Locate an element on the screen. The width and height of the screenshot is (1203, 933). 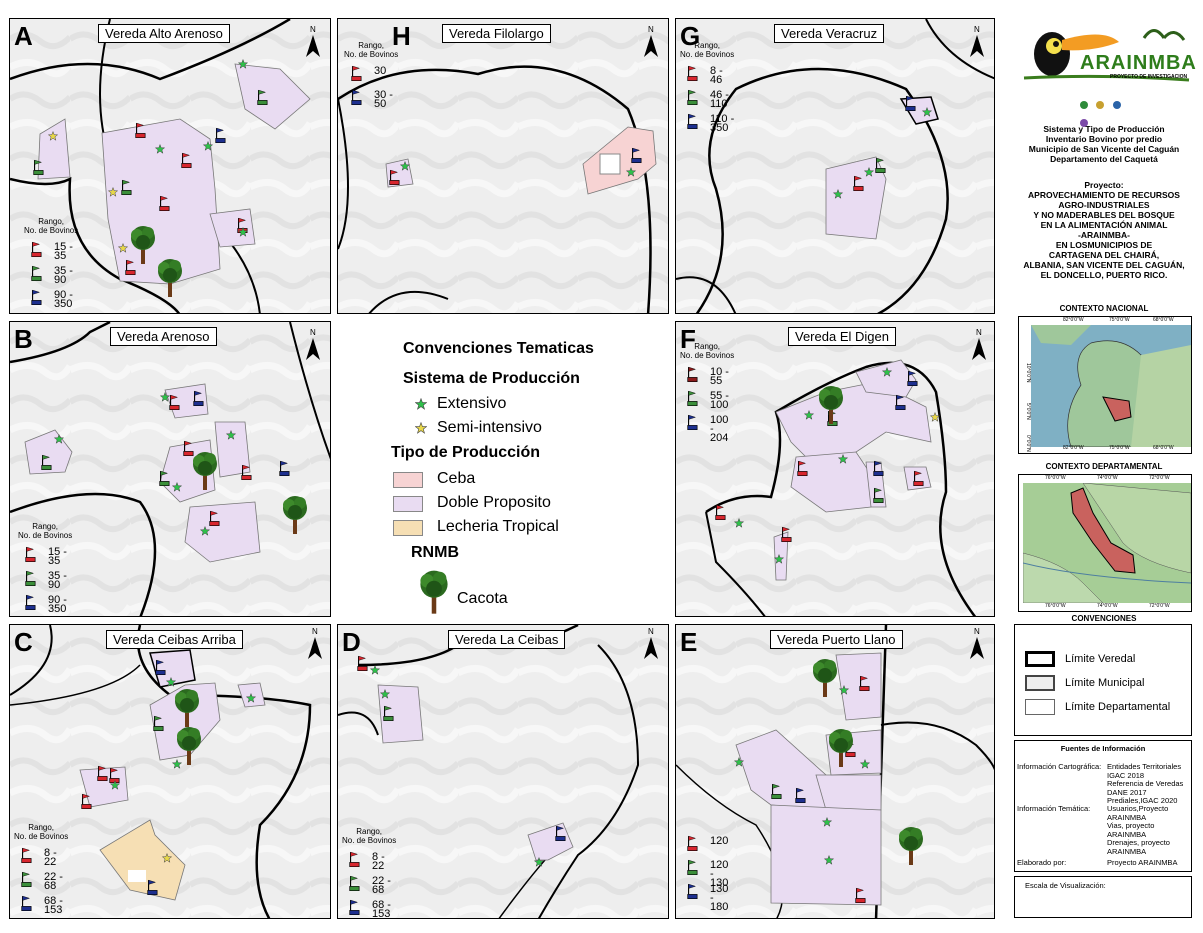
semi-intensivo-star-icon is located at coordinates (421, 428).